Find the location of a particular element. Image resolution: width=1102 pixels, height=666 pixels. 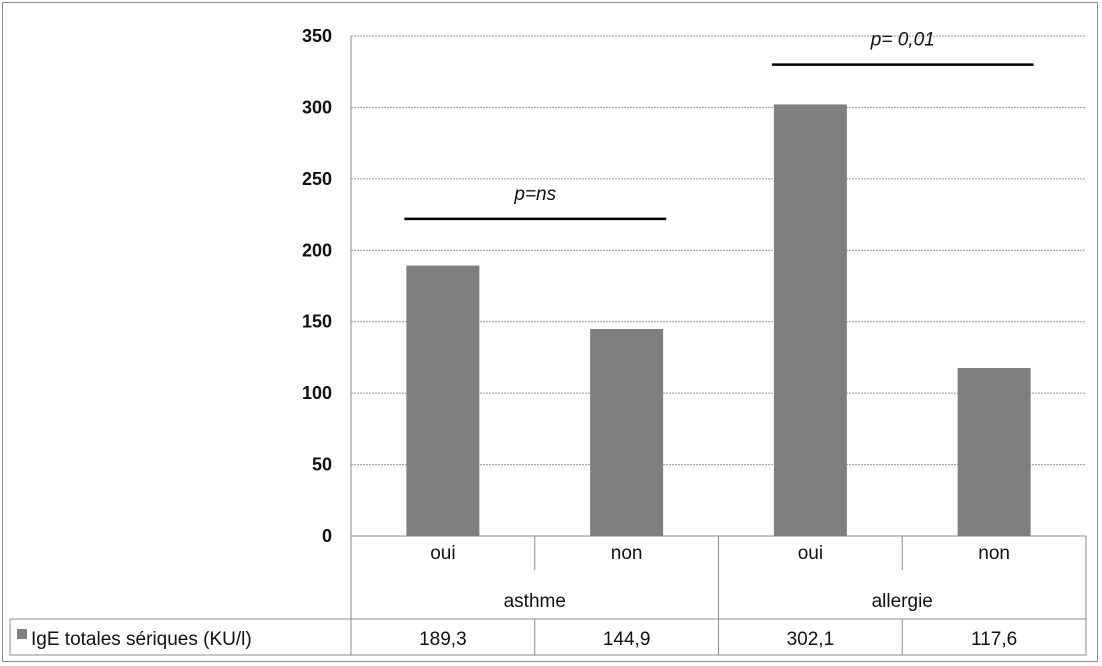

y-tick-label: 50 is located at coordinates (322, 465).